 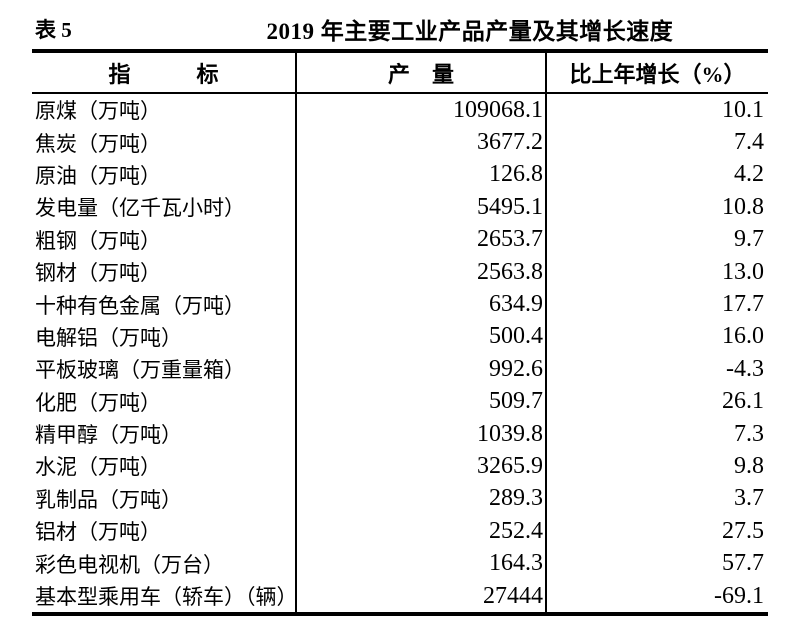 I want to click on table-row: 钢材（万吨） 2563.8 13.0, so click(x=400, y=272).